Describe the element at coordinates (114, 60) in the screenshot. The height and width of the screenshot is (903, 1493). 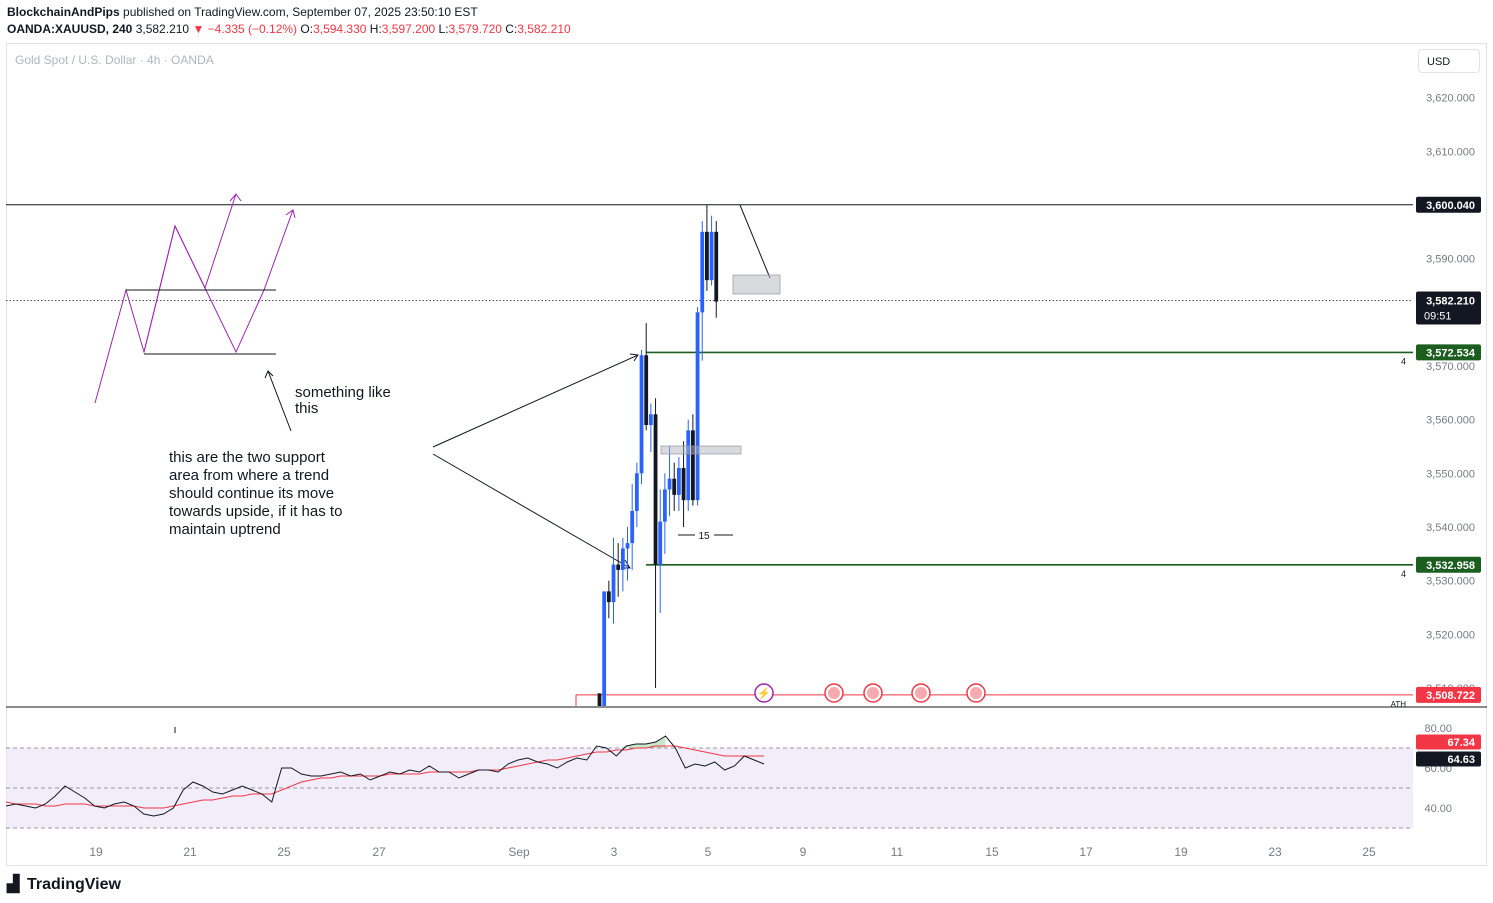
I see `series-legend: Gold Spot / U.S. Dollar · 4h · OANDA` at that location.